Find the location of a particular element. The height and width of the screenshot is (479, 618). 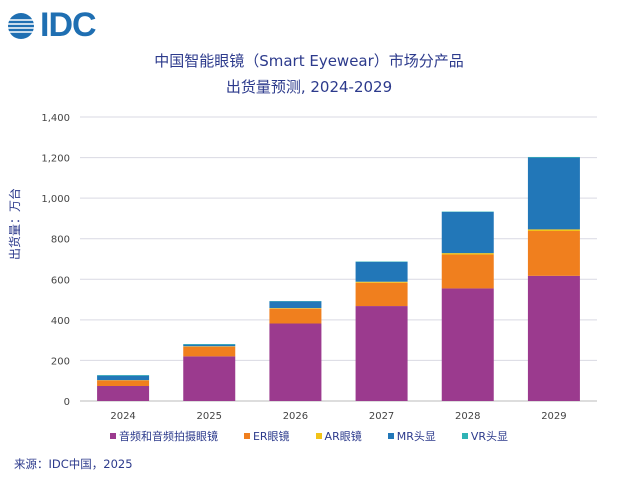

y-tick-label: 600 is located at coordinates (60, 280).